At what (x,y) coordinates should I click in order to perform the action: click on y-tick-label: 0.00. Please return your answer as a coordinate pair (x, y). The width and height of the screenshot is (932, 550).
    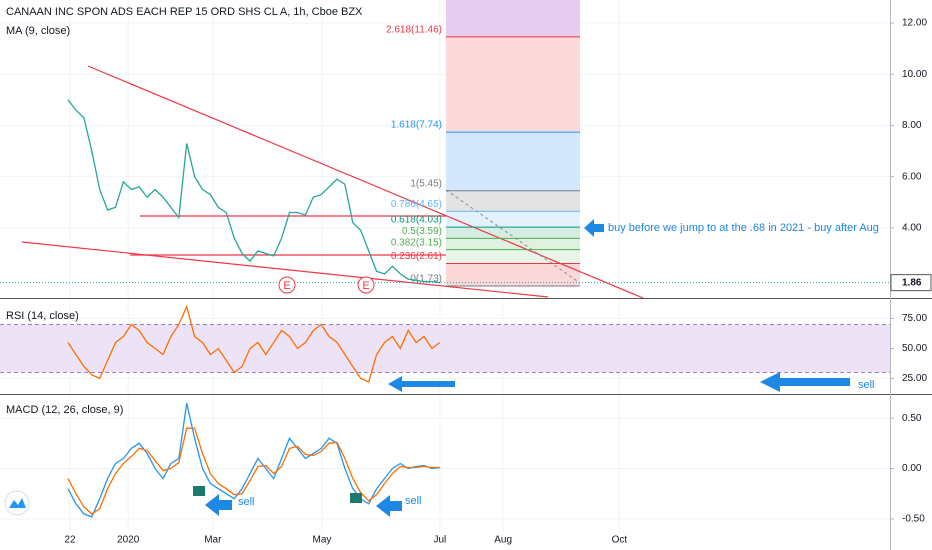
    Looking at the image, I should click on (912, 468).